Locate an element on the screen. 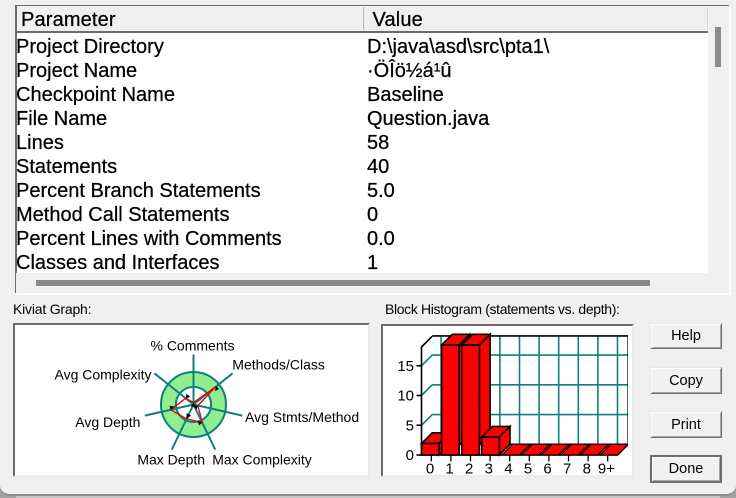 Image resolution: width=736 pixels, height=498 pixels. svg-text: Methods/Class is located at coordinates (278, 365).